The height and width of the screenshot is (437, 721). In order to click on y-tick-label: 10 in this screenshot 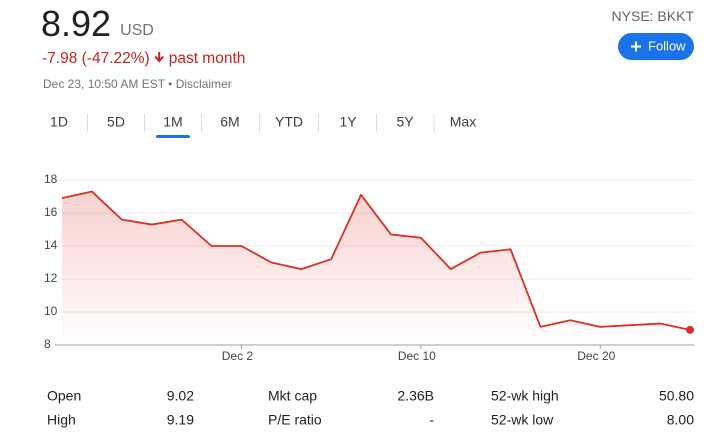, I will do `click(51, 311)`.